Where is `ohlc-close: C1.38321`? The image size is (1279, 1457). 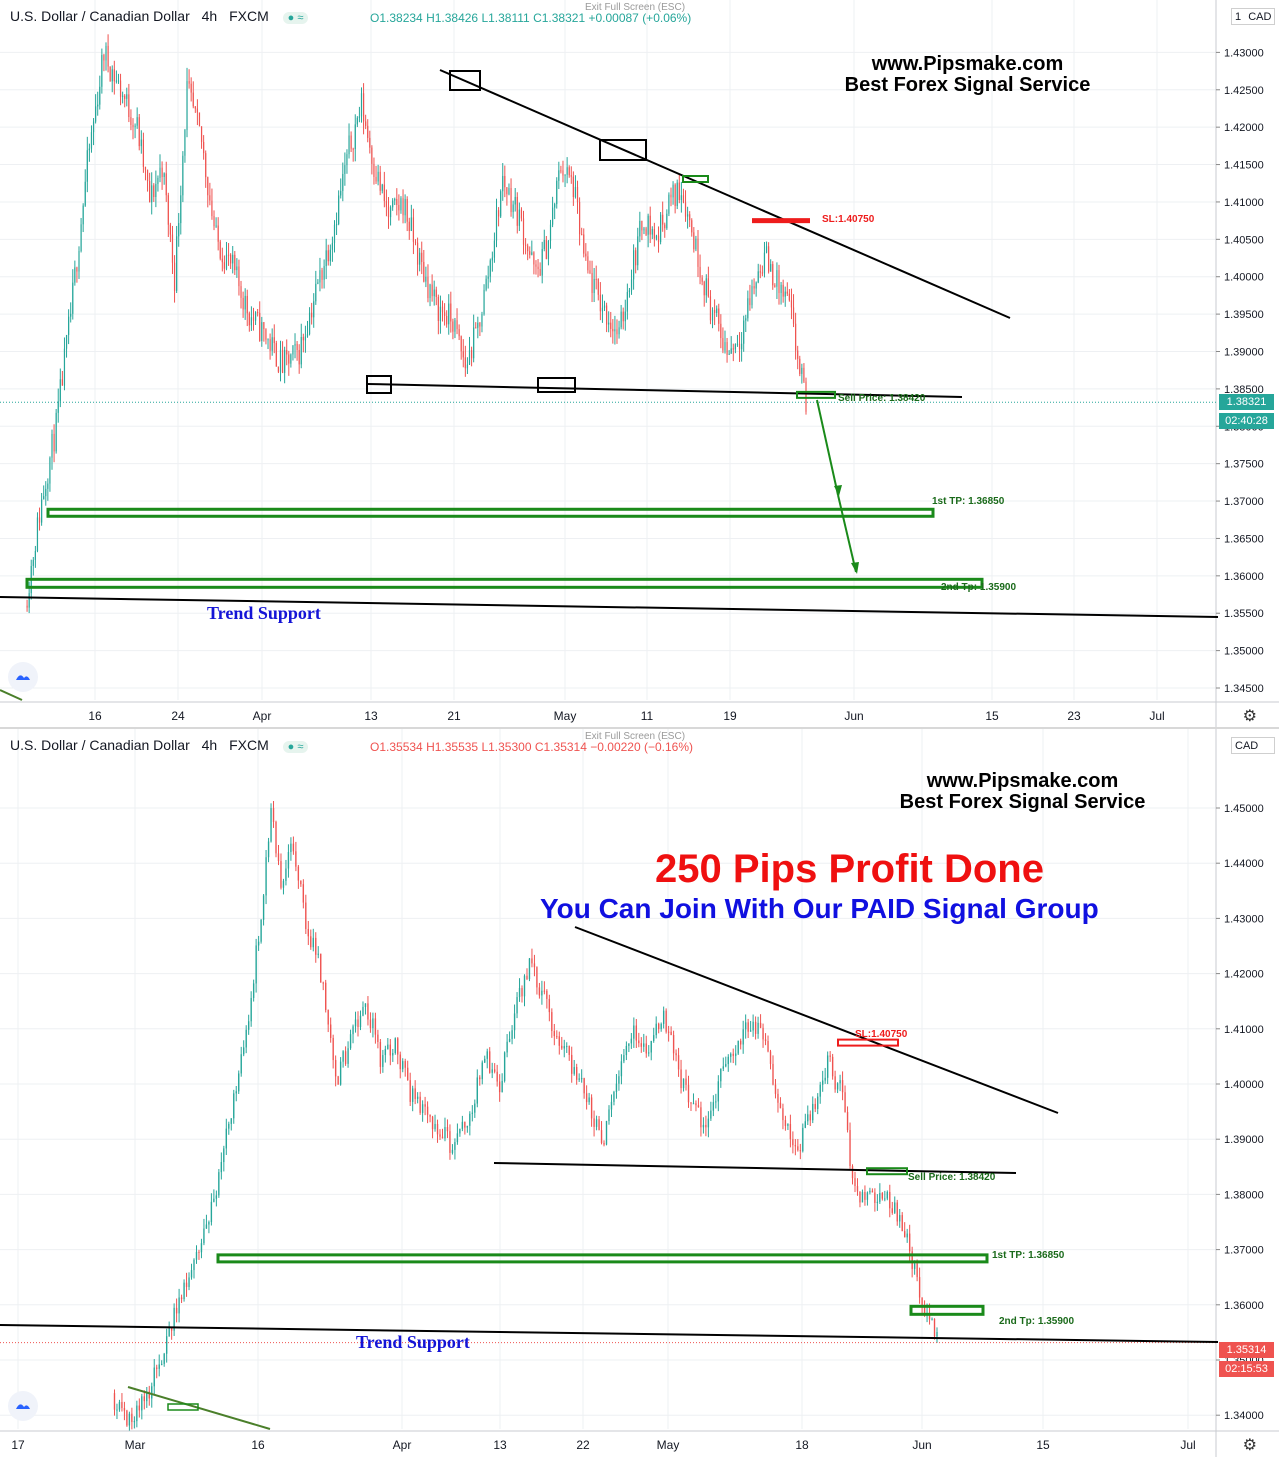 ohlc-close: C1.38321 is located at coordinates (559, 18).